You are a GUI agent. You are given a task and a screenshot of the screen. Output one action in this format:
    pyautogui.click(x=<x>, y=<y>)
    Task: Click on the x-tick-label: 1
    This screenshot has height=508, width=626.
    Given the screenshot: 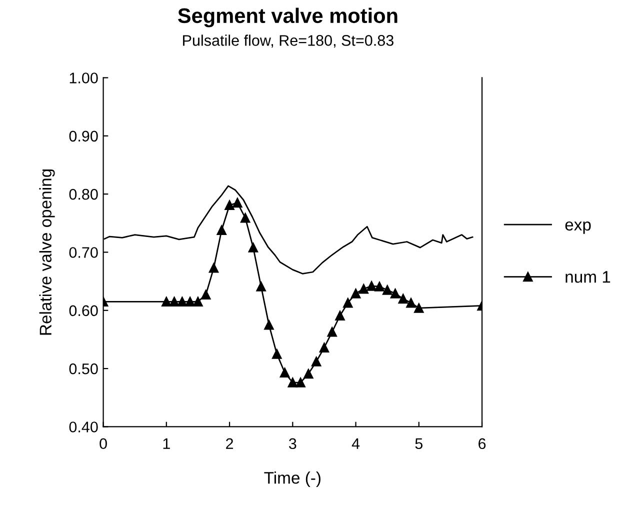 What is the action you would take?
    pyautogui.click(x=166, y=443)
    